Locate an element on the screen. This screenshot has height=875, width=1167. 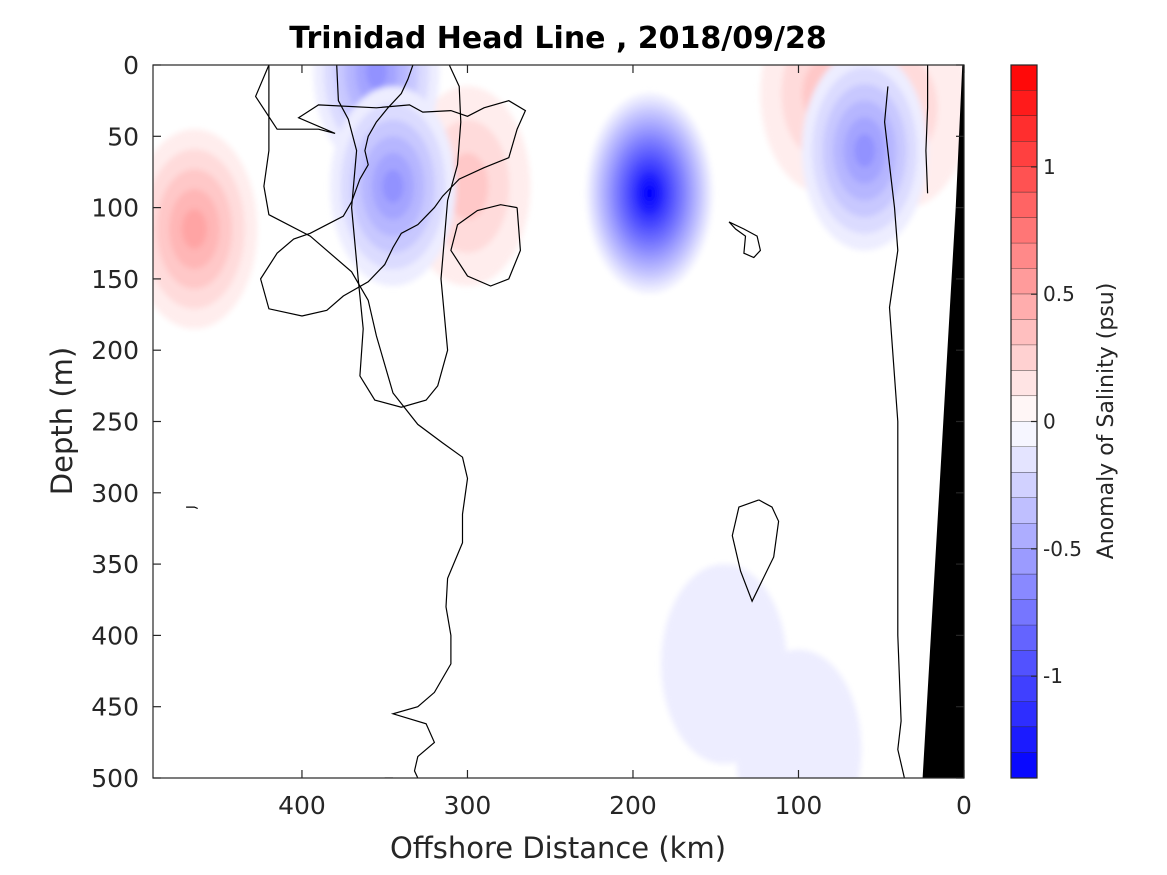
y-tick-label: 300 is located at coordinates (115, 493).